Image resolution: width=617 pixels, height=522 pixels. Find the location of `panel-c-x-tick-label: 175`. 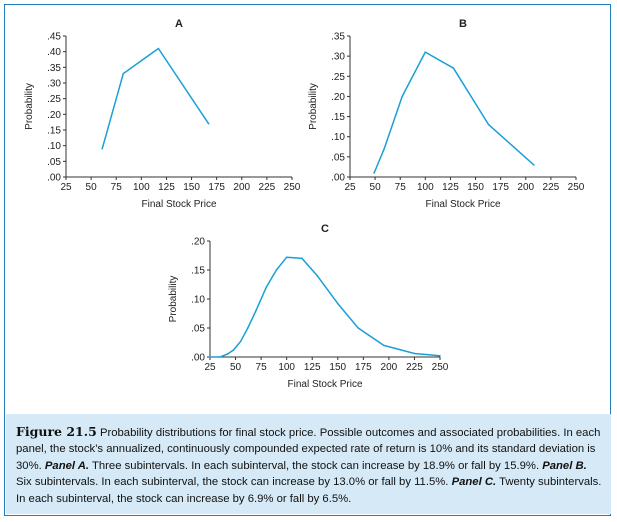

panel-c-x-tick-label: 175 is located at coordinates (363, 367).